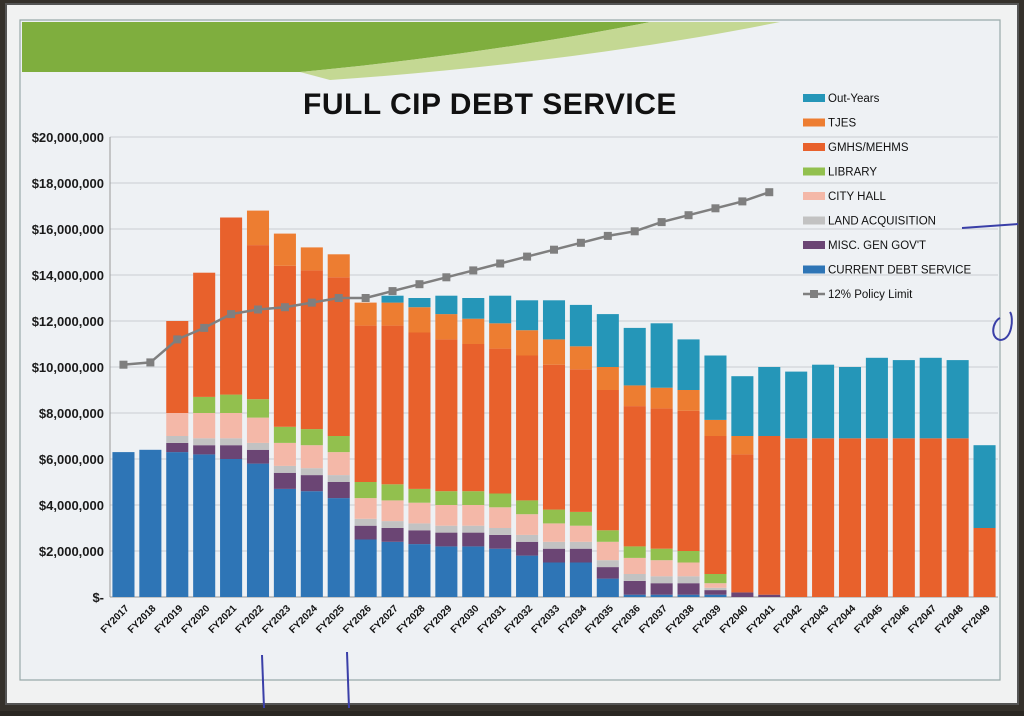 The image size is (1024, 716). Describe the element at coordinates (68, 321) in the screenshot. I see `y-tick-label: $12,000,000` at that location.